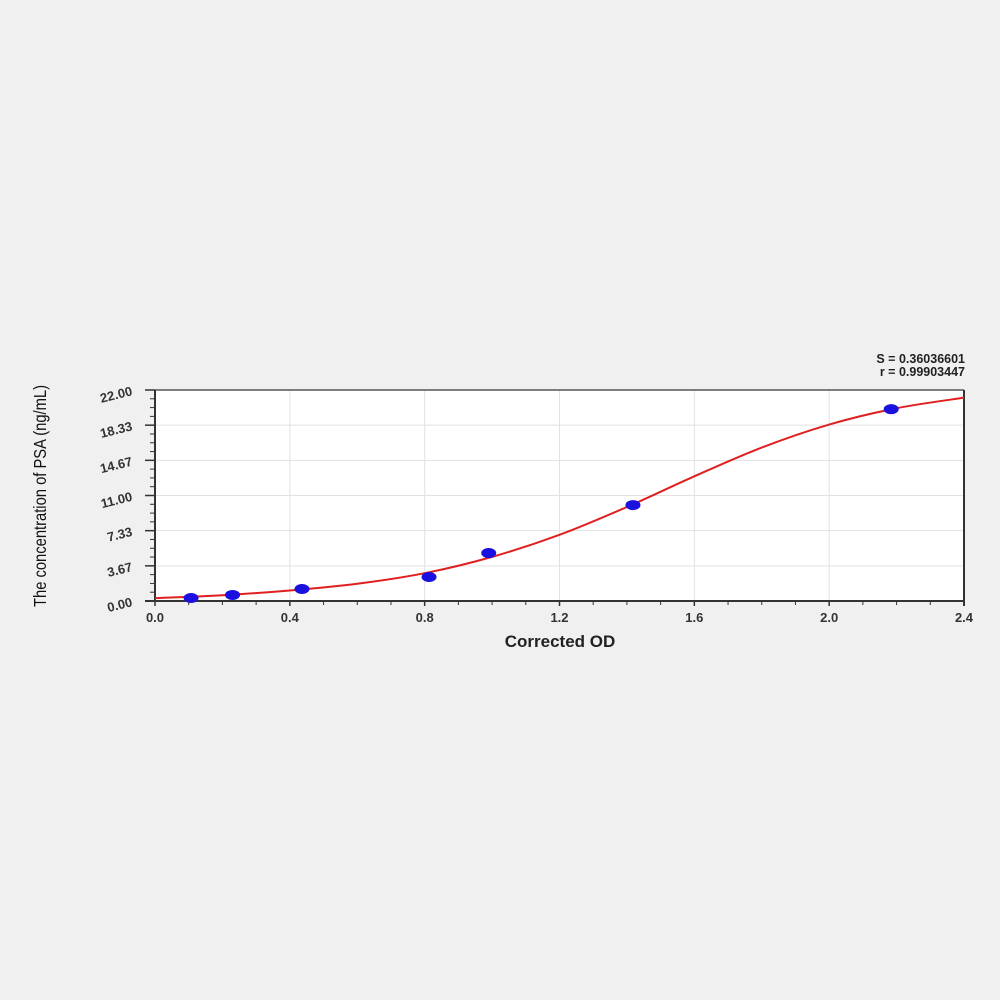 This screenshot has height=1000, width=1000. What do you see at coordinates (694, 617) in the screenshot?
I see `x-tick-label: 1.6` at bounding box center [694, 617].